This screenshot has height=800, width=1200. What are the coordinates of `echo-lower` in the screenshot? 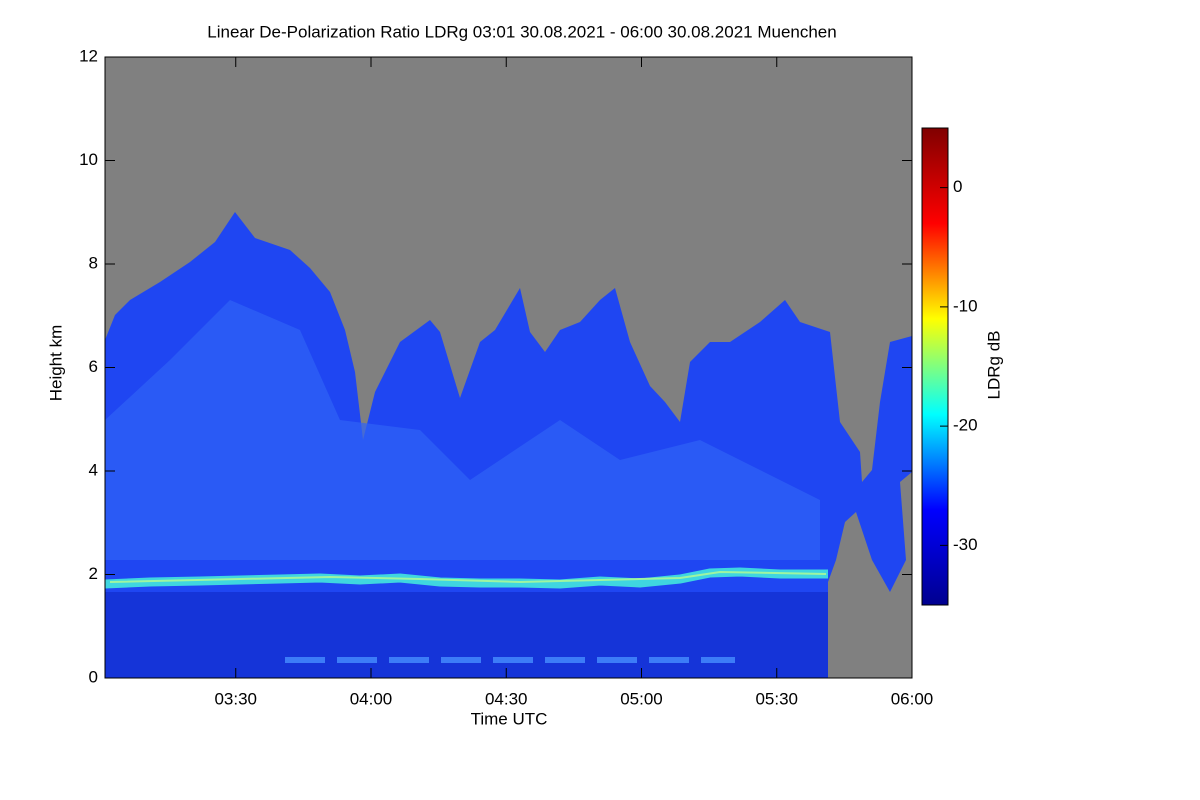 It's located at (466, 635).